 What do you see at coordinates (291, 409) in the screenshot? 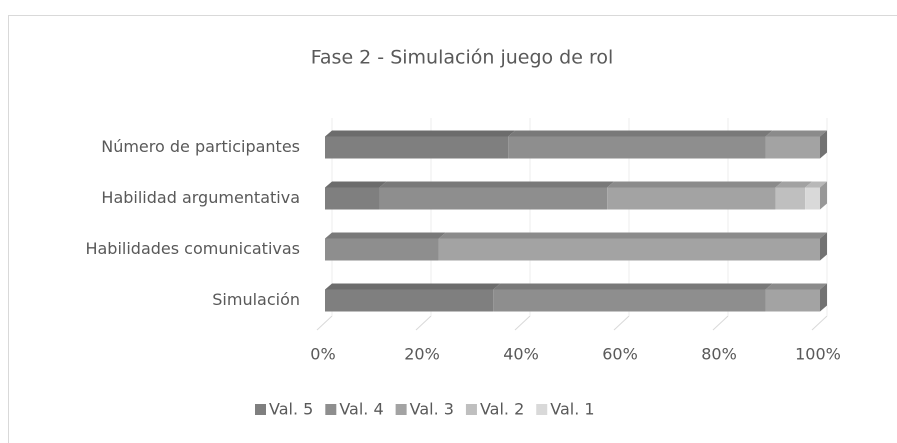
I see `legend-label: Val. 5` at bounding box center [291, 409].